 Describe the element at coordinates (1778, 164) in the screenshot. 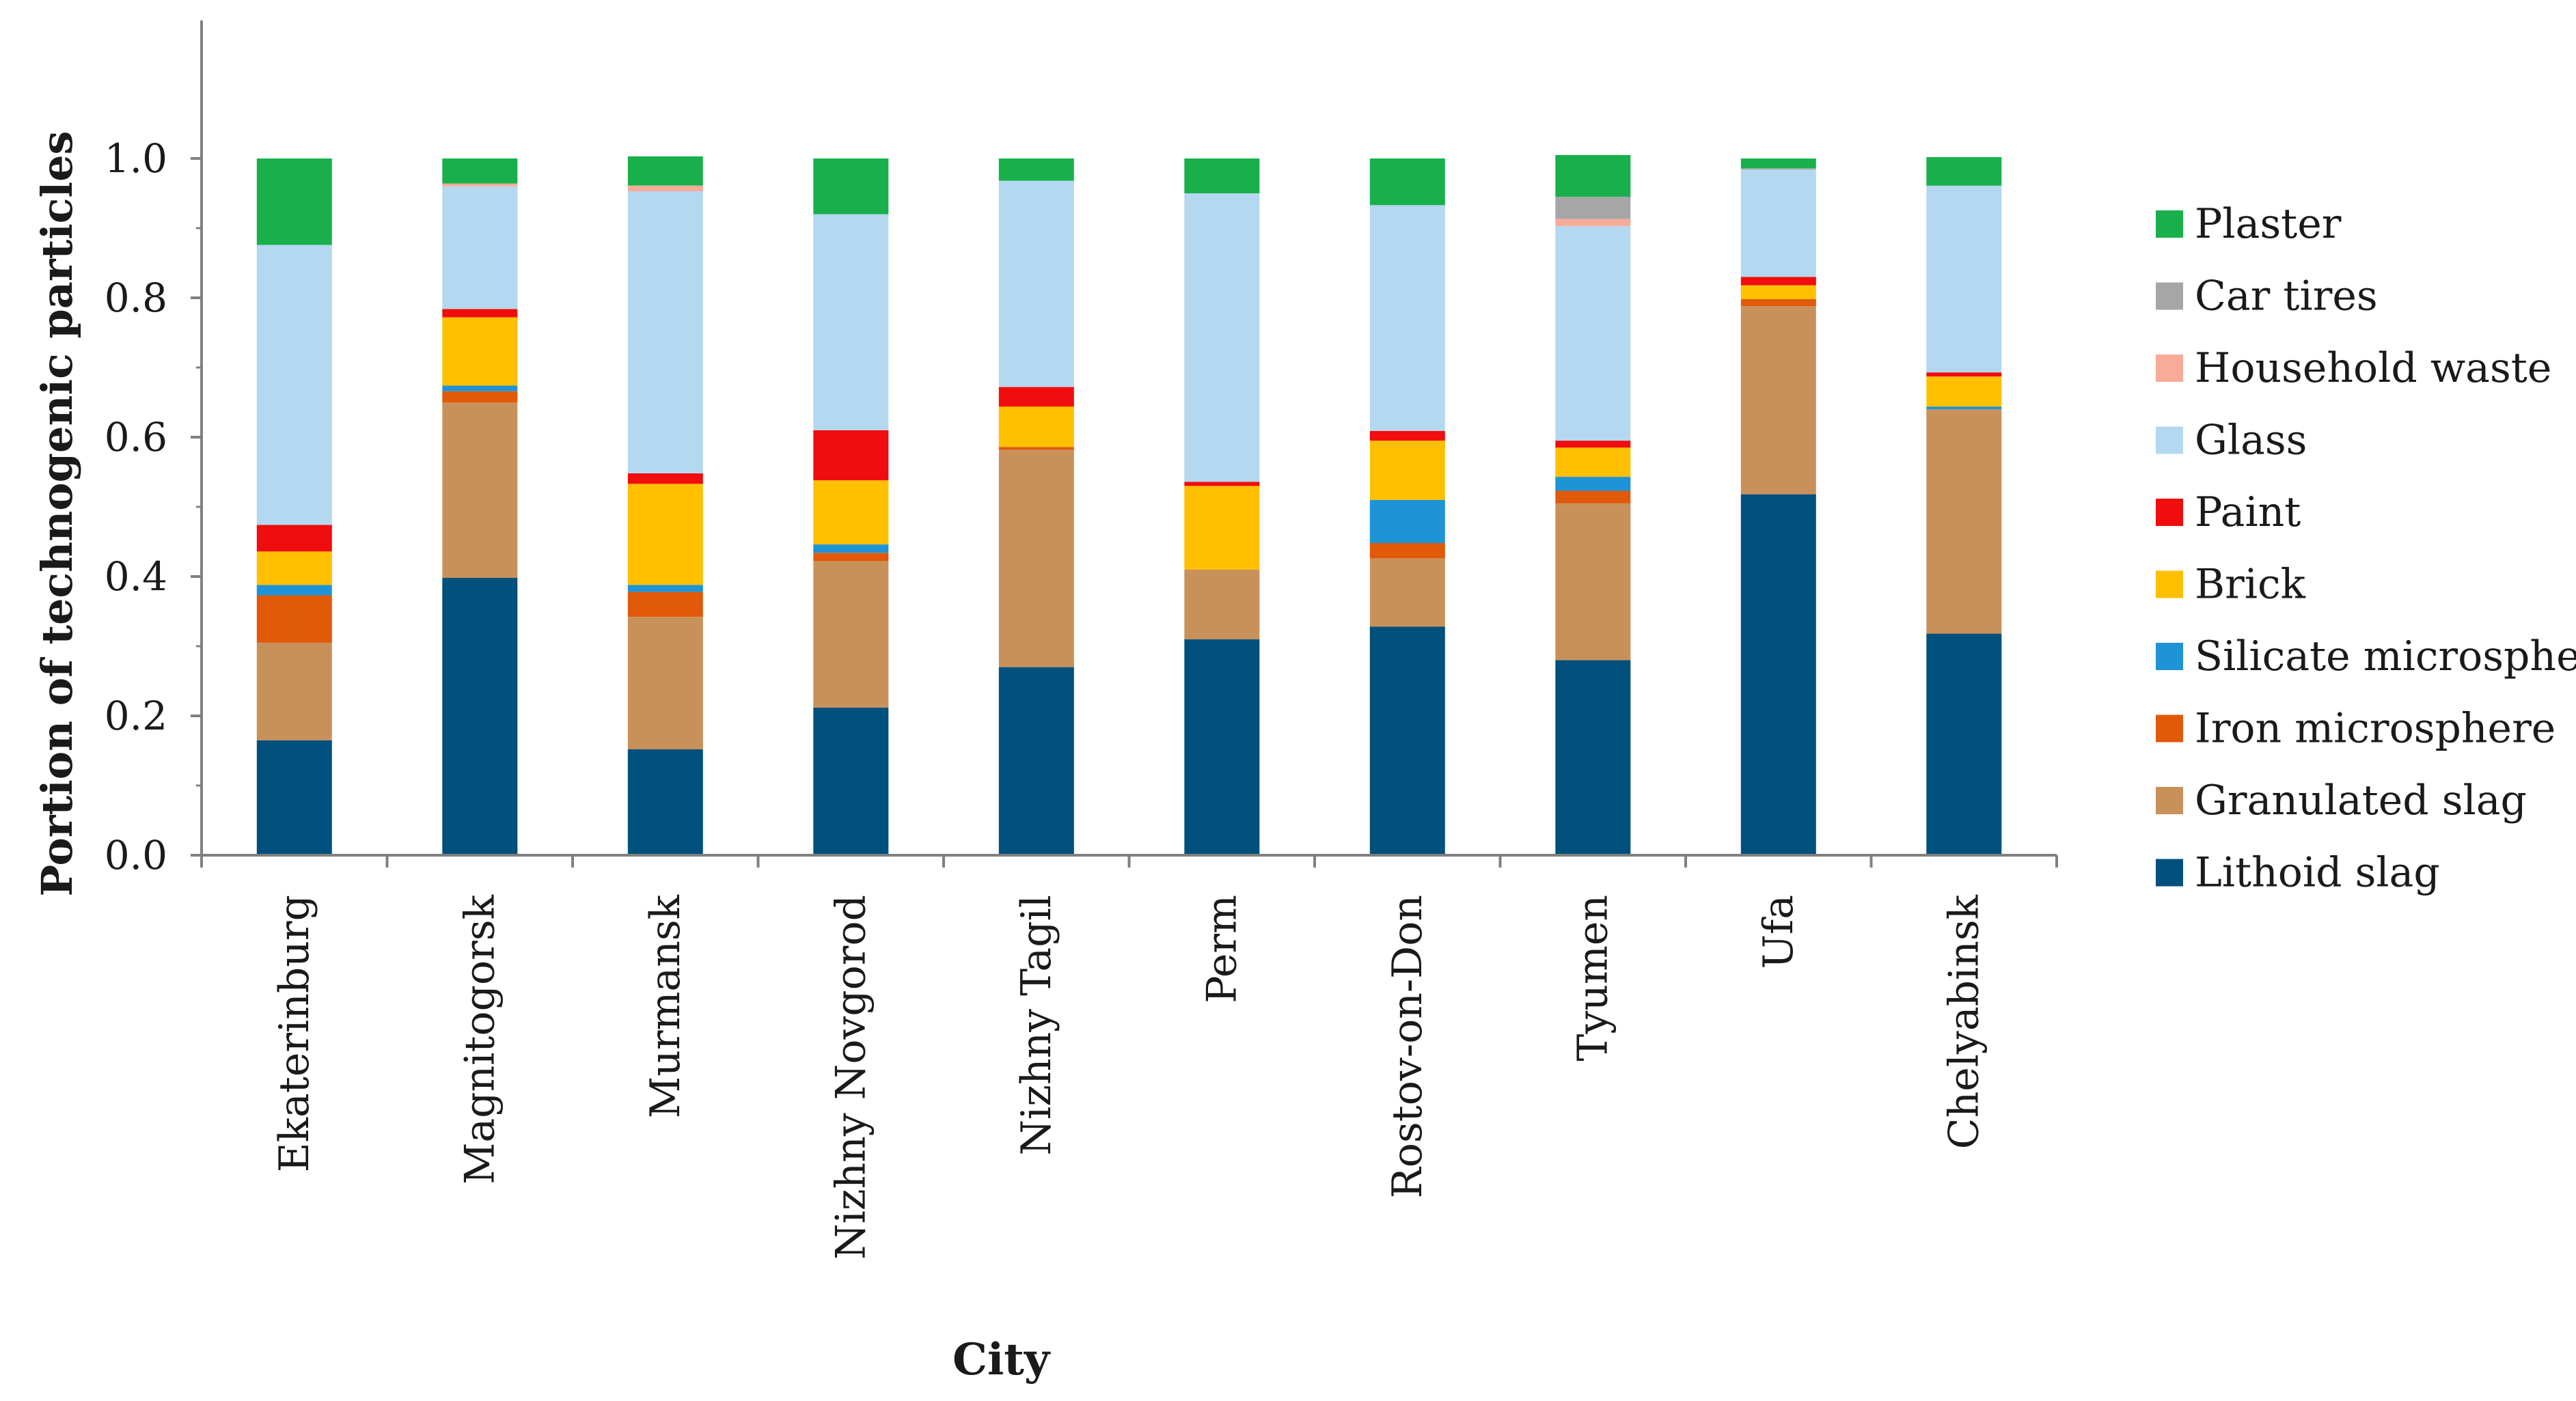

I see `bar-segment-ufa-plaster` at that location.